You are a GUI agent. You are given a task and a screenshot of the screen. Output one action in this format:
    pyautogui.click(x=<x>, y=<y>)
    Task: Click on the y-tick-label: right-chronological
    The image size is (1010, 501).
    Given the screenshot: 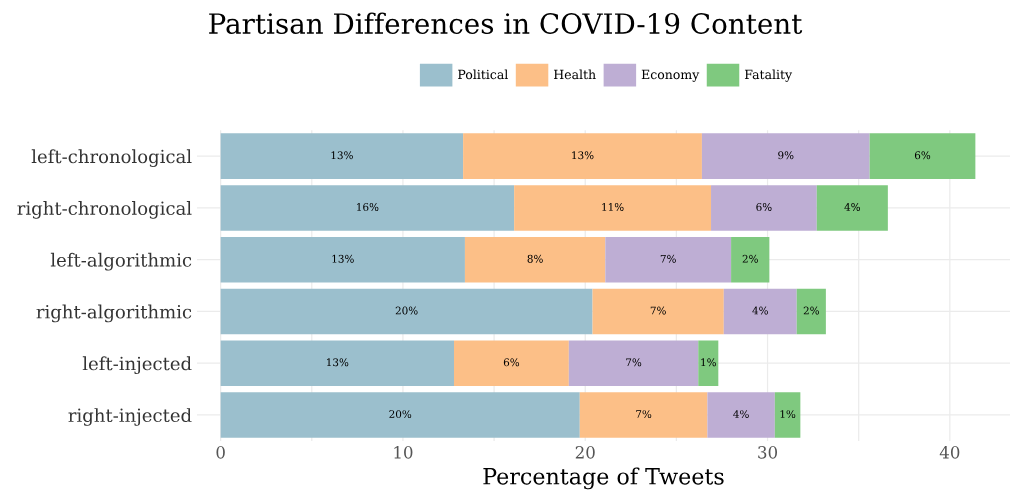 What is the action you would take?
    pyautogui.click(x=104, y=210)
    